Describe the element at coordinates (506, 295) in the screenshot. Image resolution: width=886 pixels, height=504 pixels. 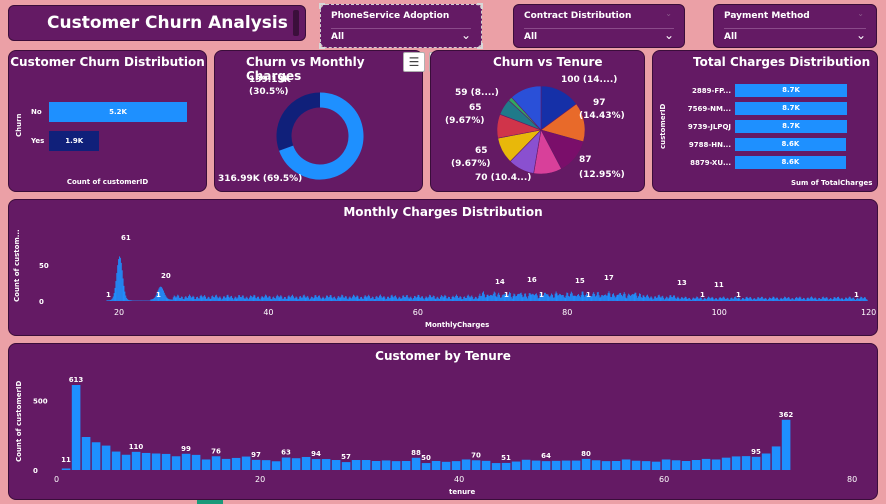
I see `histogram-data-label: 1` at that location.